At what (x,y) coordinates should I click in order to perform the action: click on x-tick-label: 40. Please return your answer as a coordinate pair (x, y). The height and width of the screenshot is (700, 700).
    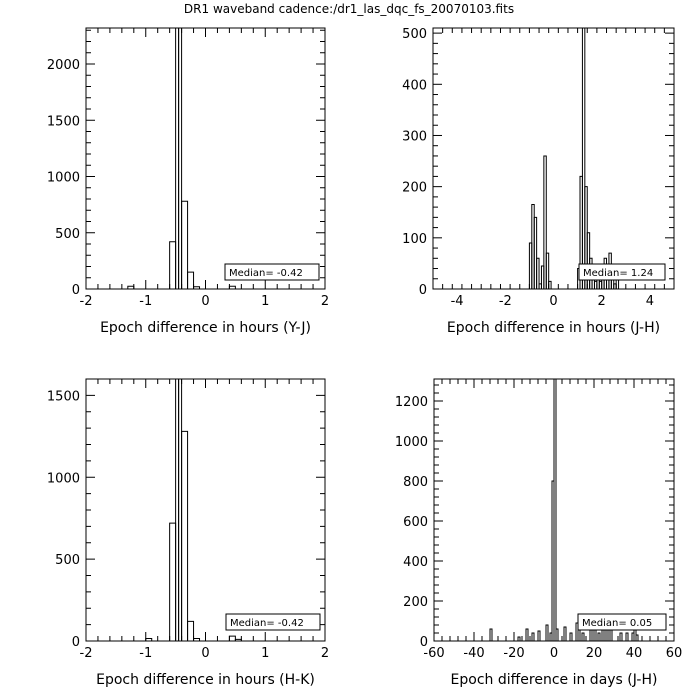
    Looking at the image, I should click on (634, 653).